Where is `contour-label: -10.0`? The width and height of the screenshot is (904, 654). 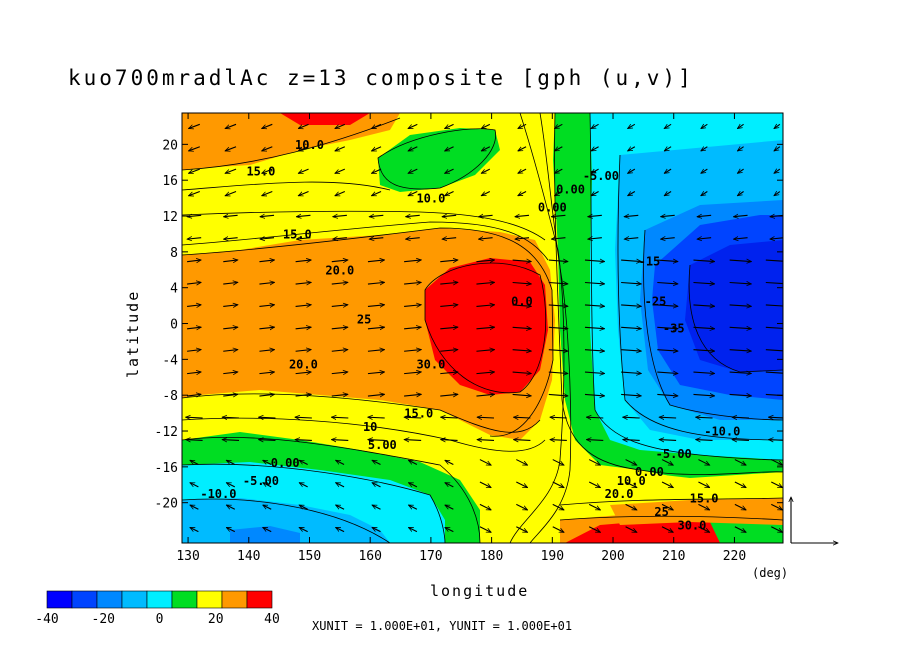 contour-label: -10.0 is located at coordinates (722, 432).